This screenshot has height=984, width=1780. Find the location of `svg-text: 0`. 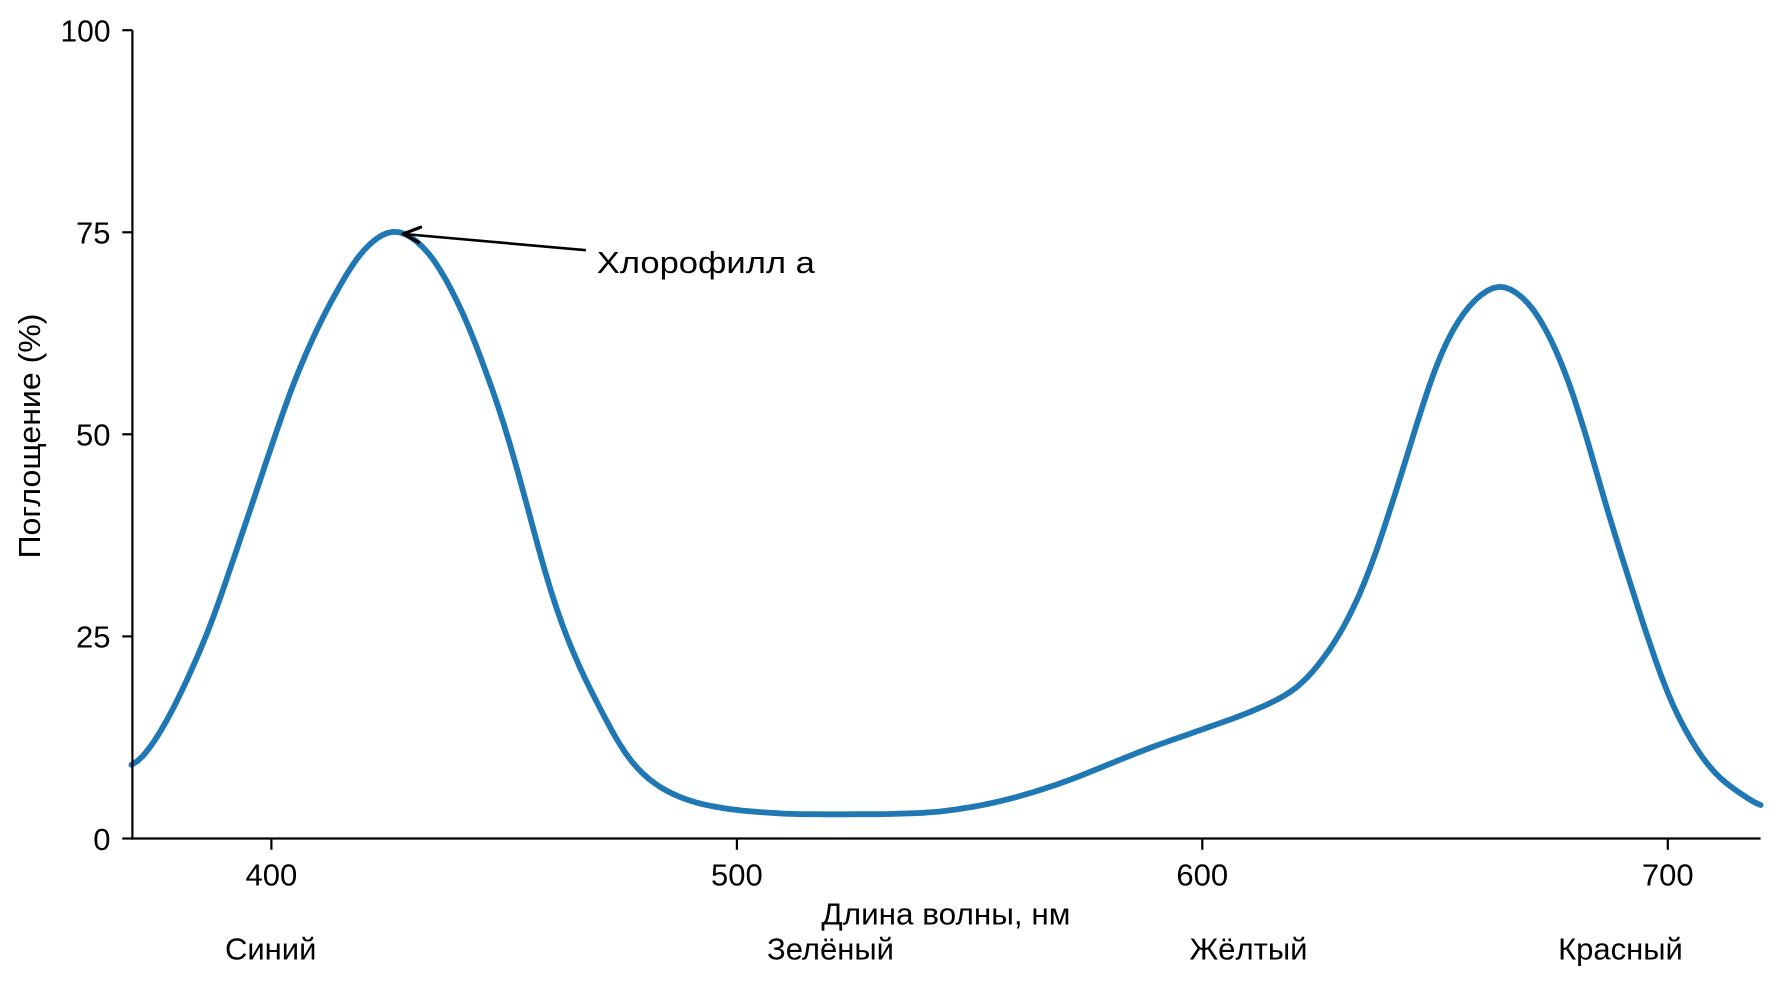

svg-text: 0 is located at coordinates (101, 839).